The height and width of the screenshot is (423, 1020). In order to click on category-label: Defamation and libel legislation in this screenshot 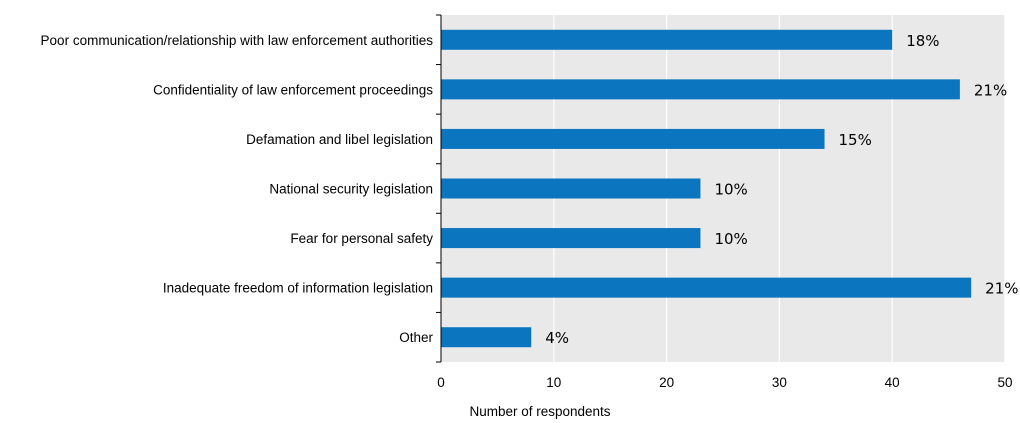, I will do `click(339, 139)`.